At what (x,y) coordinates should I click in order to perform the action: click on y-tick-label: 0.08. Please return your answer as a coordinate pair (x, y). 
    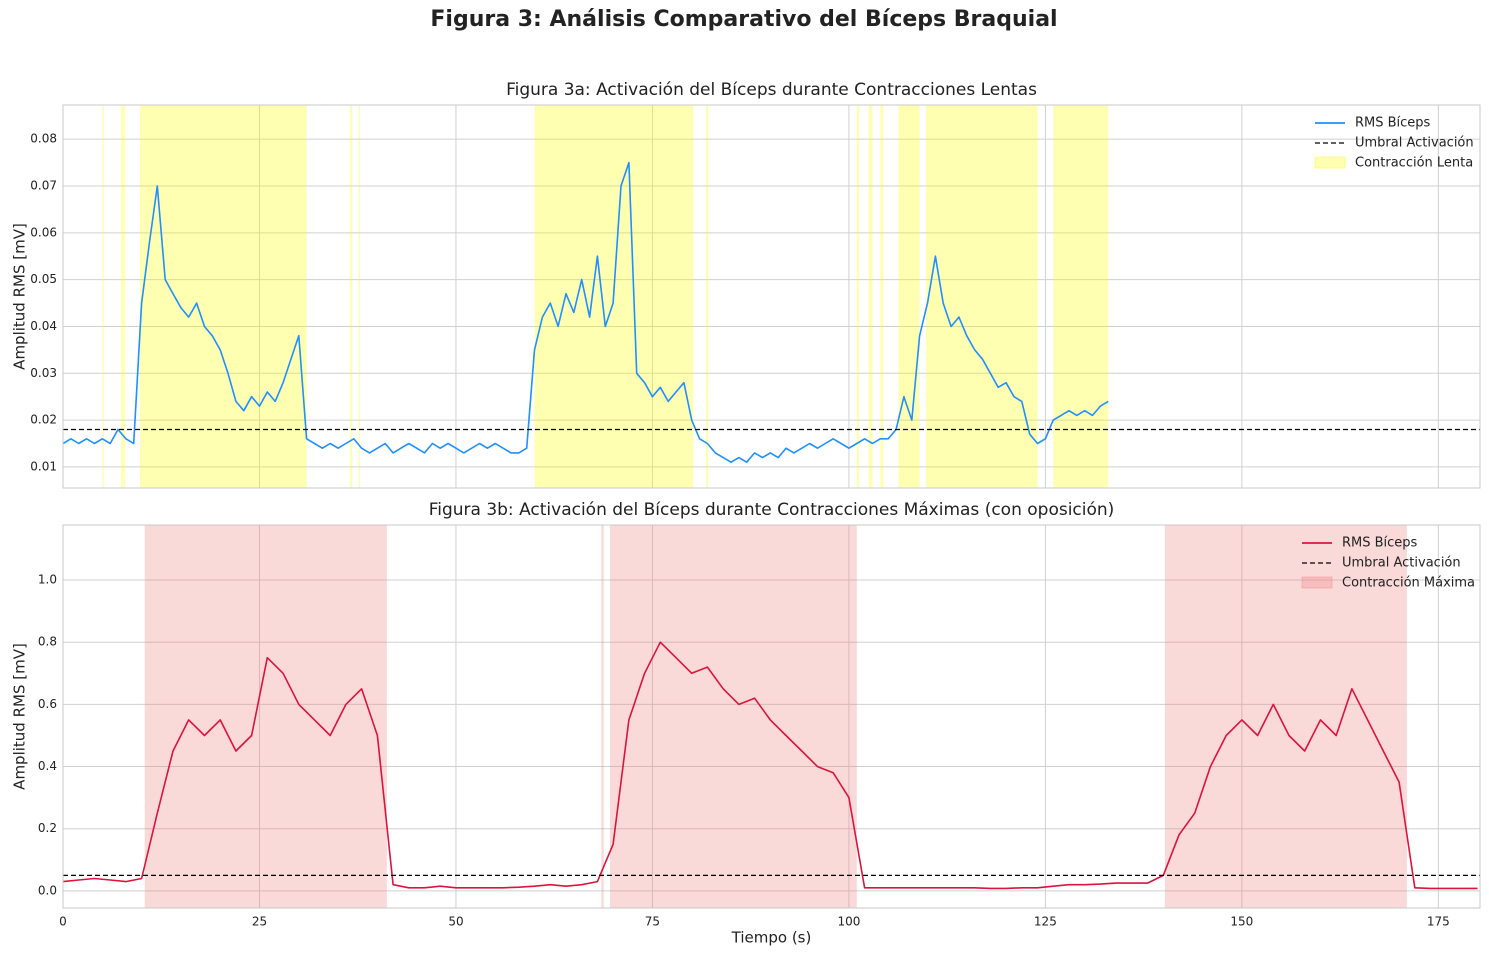
    Looking at the image, I should click on (43, 139).